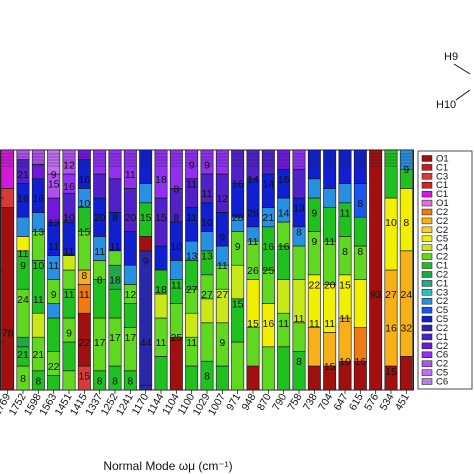  What do you see at coordinates (146, 343) in the screenshot?
I see `data-label: 44` at bounding box center [146, 343].